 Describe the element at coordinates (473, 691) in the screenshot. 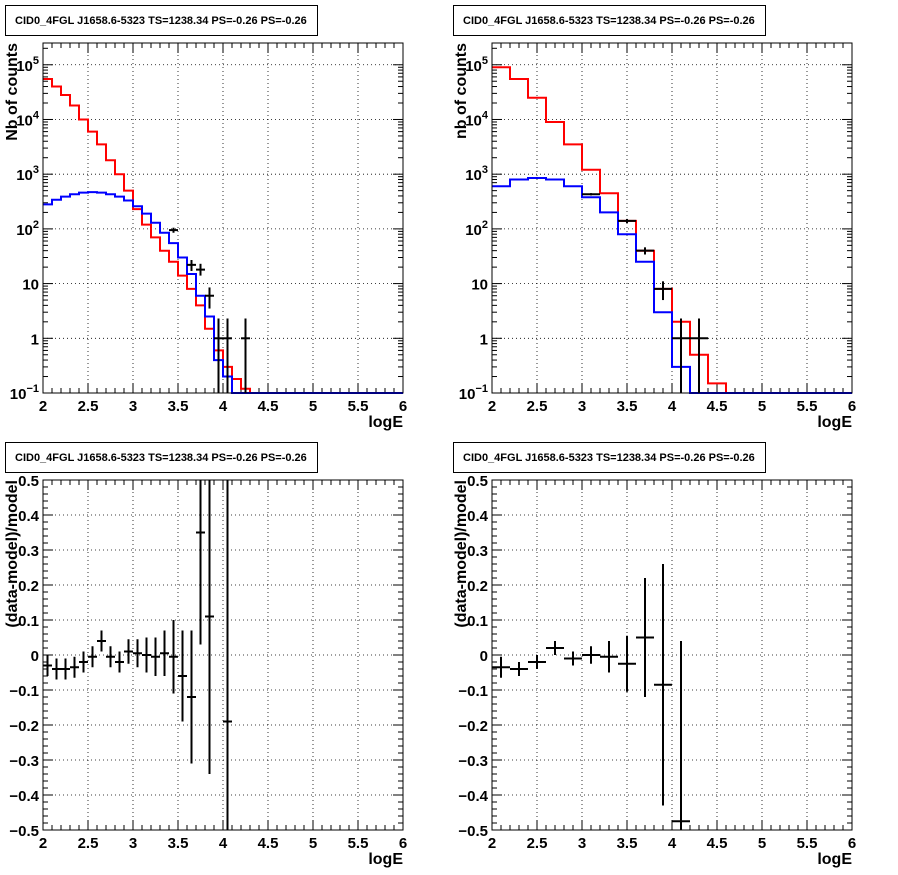

I see `y-tick-label: −0.1` at that location.